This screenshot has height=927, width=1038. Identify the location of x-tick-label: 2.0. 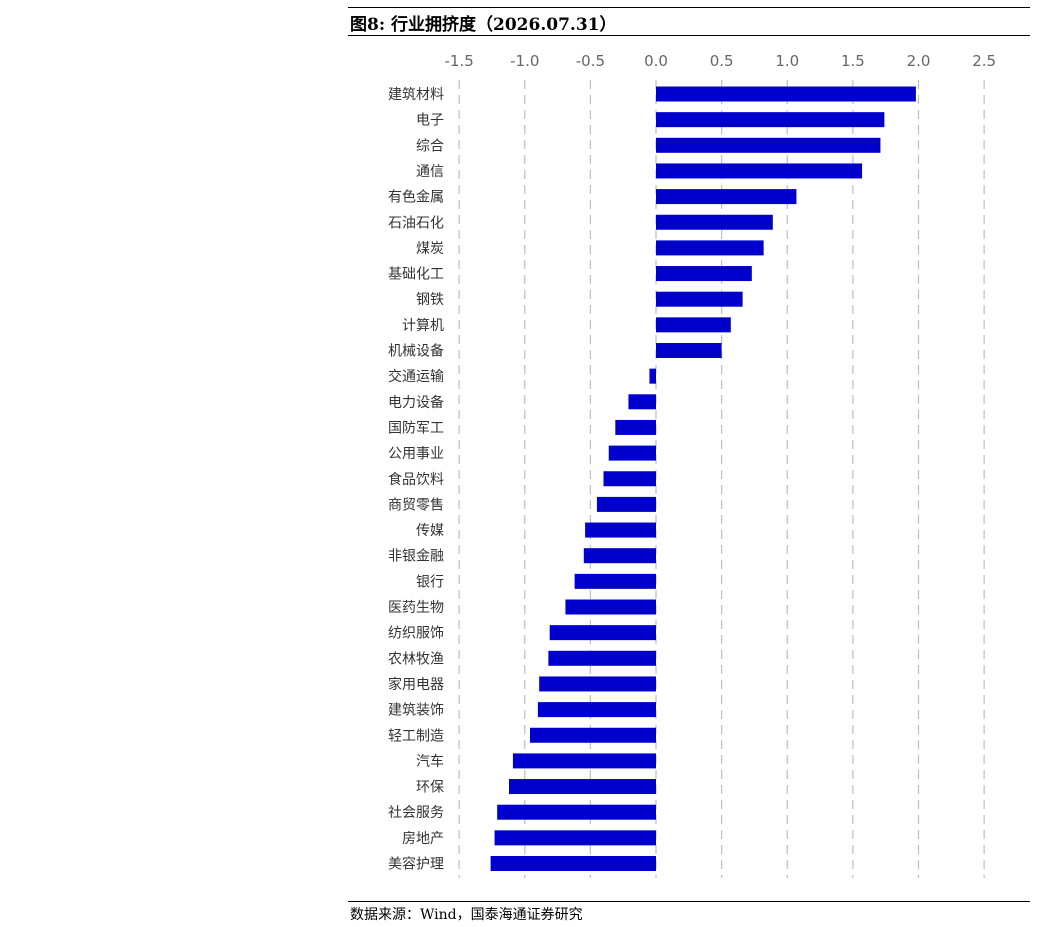
(919, 61).